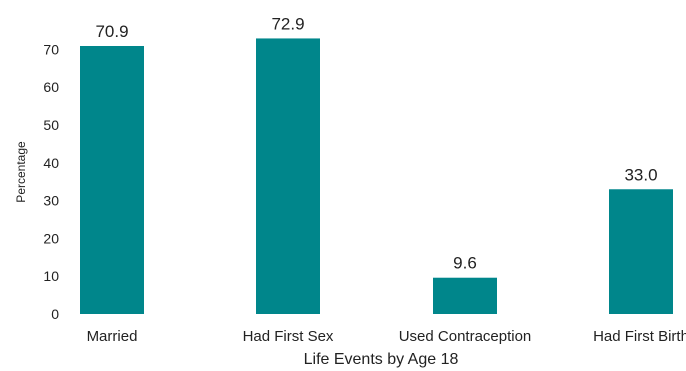  What do you see at coordinates (639, 336) in the screenshot?
I see `category-label: Had First Birth` at bounding box center [639, 336].